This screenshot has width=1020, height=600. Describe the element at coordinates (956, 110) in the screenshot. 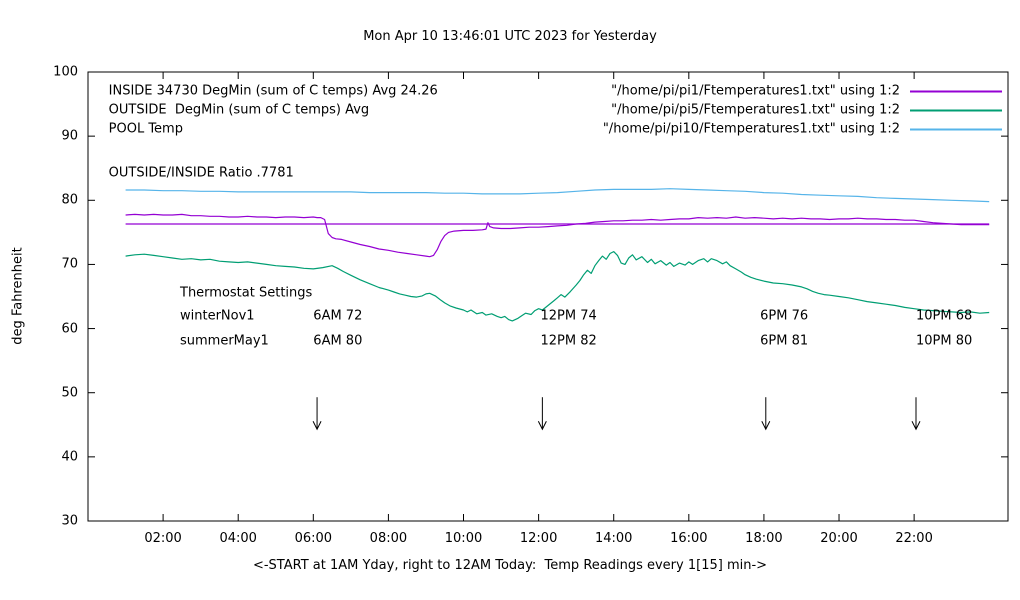

I see `legend-pi5-line-sample` at that location.